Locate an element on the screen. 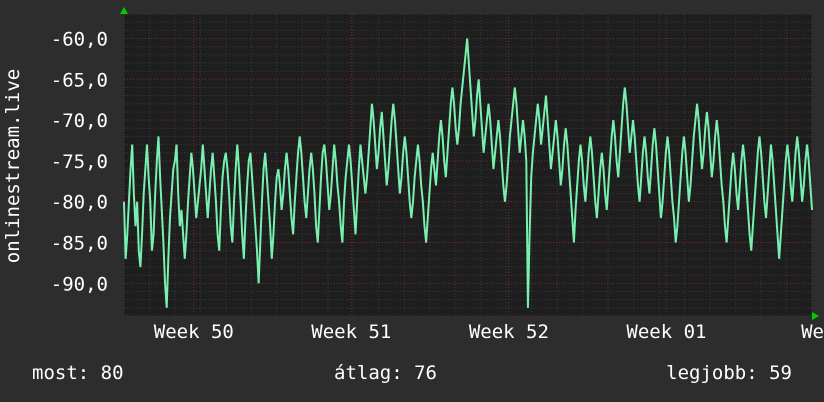 This screenshot has height=402, width=824. y-axis-label: onlinestream.live is located at coordinates (13, 166).